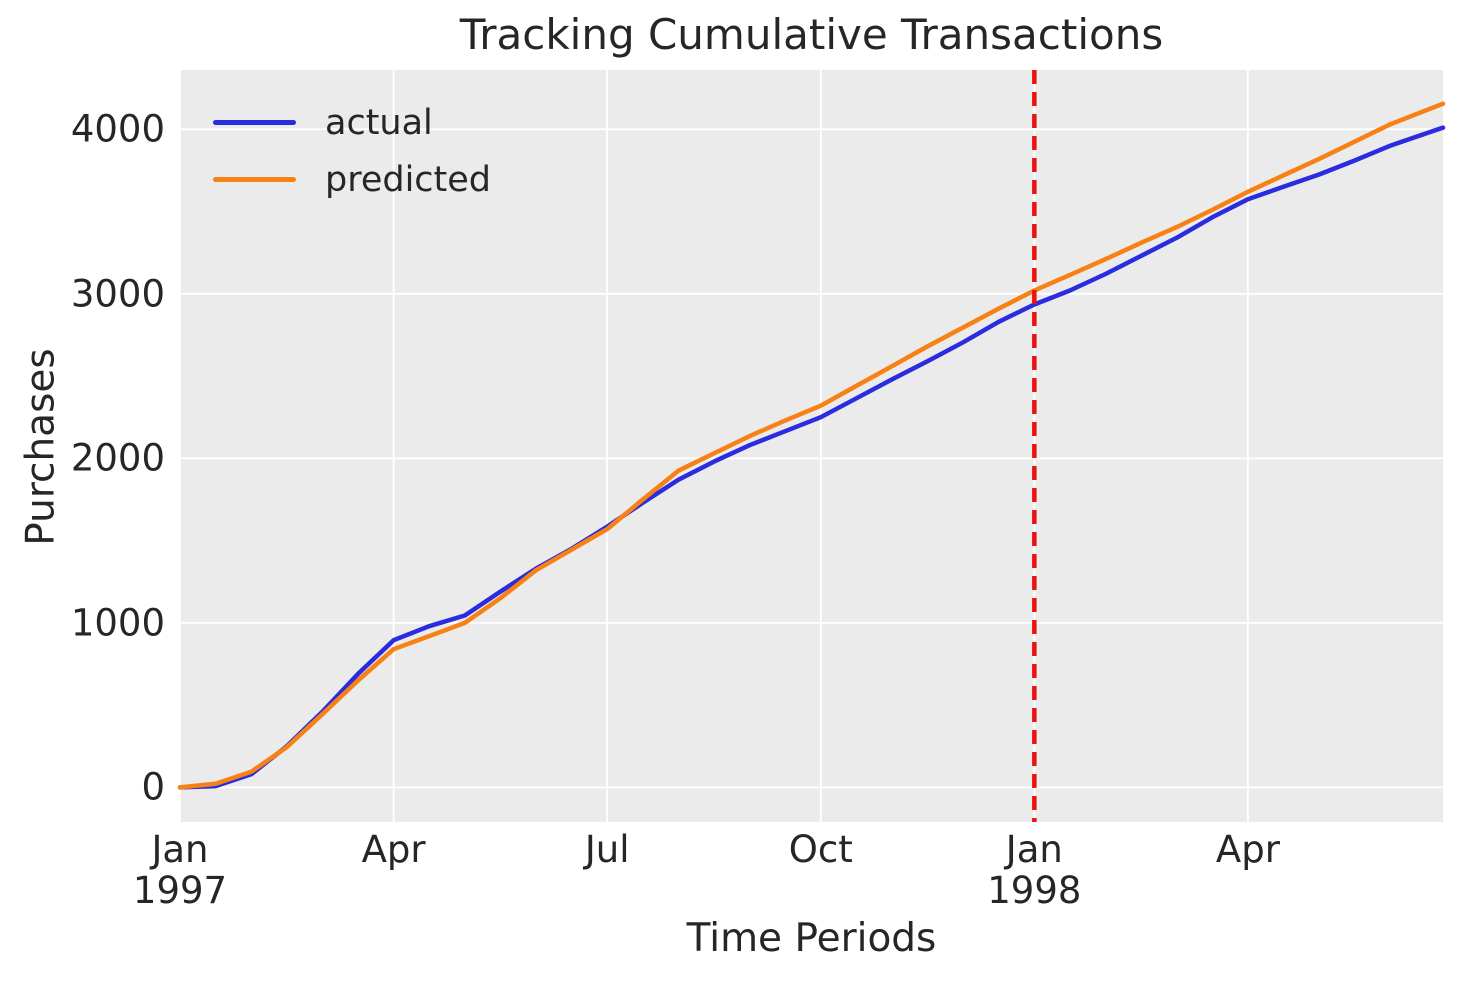 Image resolution: width=1463 pixels, height=983 pixels. I want to click on chart-title: Tracking Cumulative Transactions, so click(811, 34).